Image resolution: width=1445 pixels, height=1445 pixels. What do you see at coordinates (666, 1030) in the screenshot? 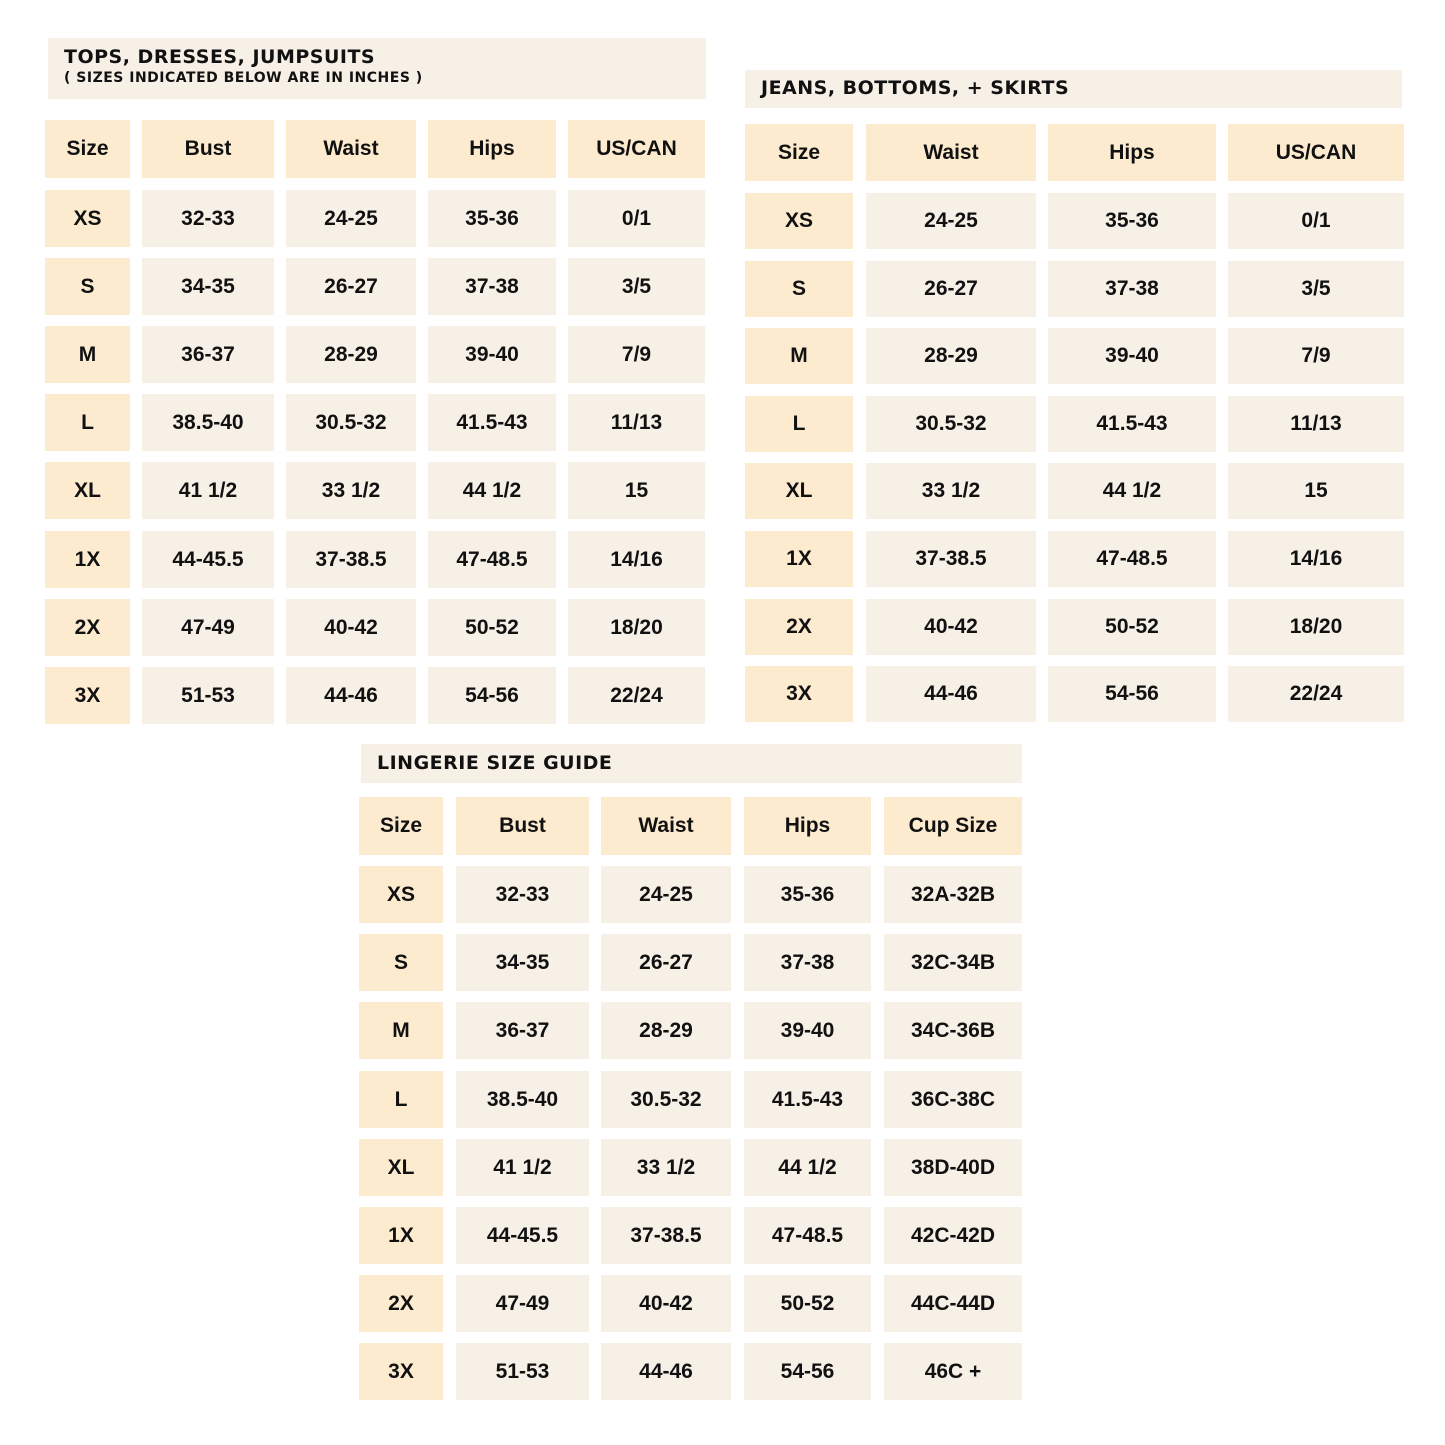
I see `table-cell: 28-29` at bounding box center [666, 1030].